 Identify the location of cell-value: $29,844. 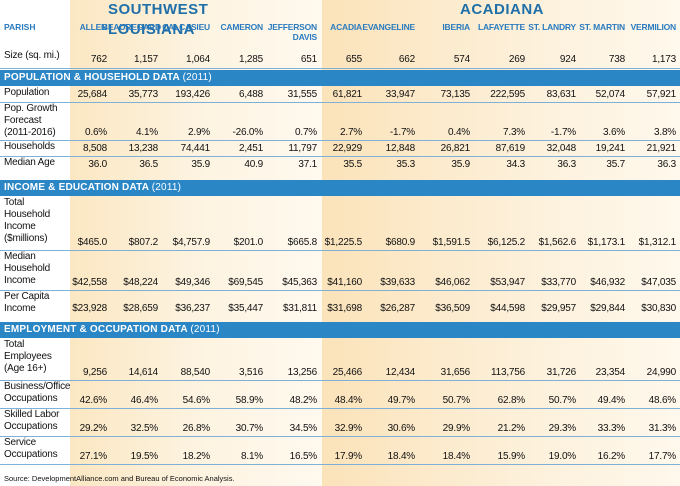
(607, 308).